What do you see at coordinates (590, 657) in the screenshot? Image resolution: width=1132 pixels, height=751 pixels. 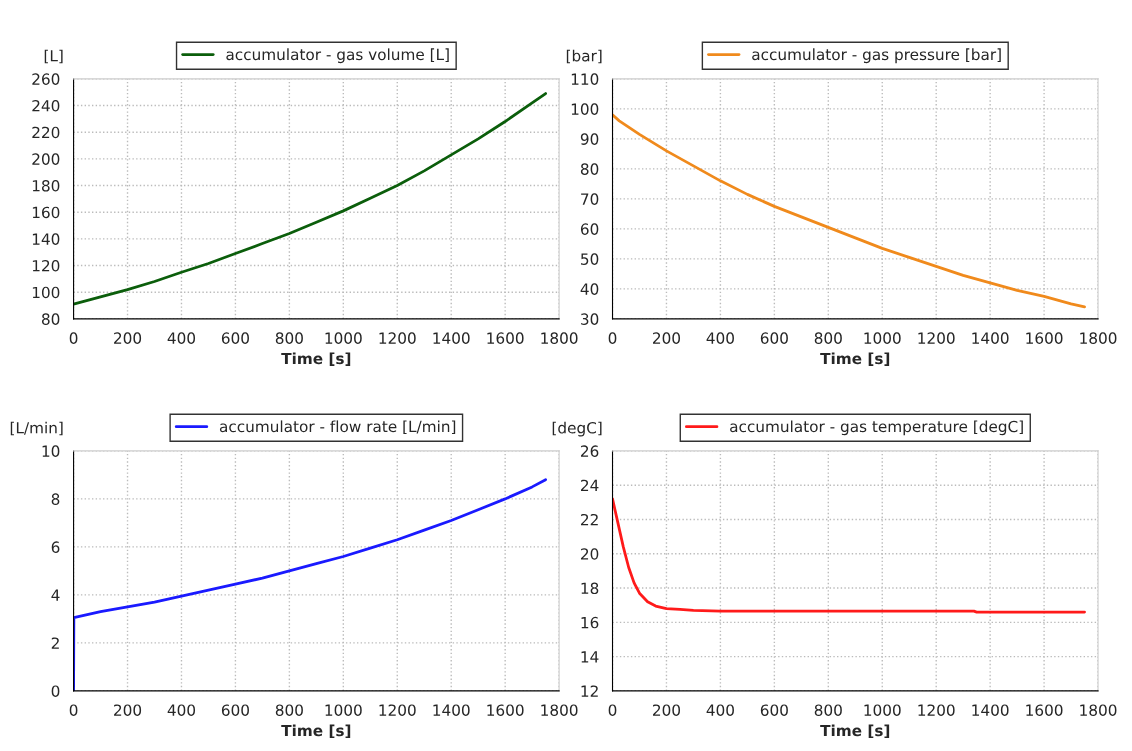 I see `y-tick-label: 14` at bounding box center [590, 657].